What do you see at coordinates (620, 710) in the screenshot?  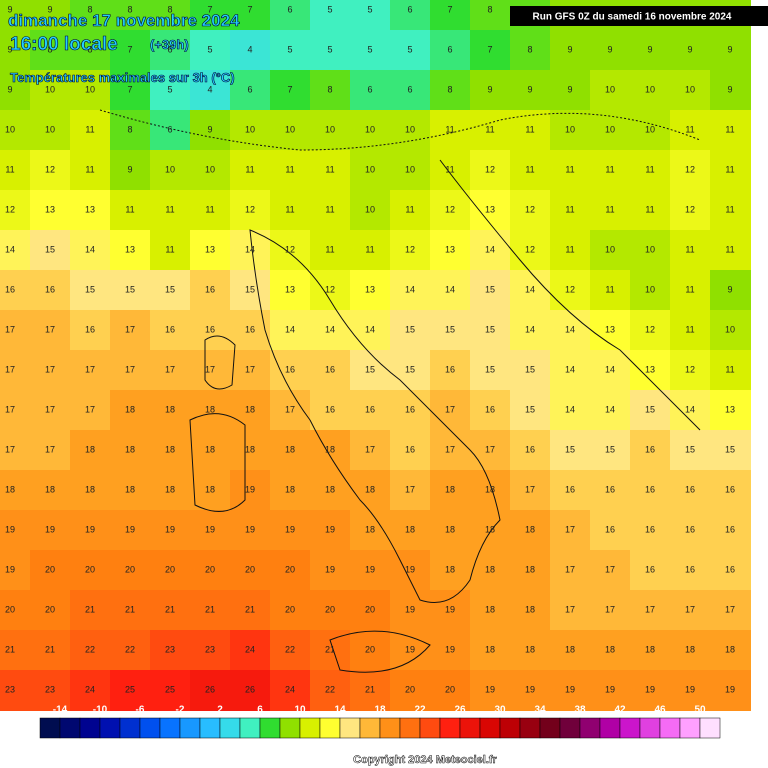 I see `legend-label: 42` at bounding box center [620, 710].